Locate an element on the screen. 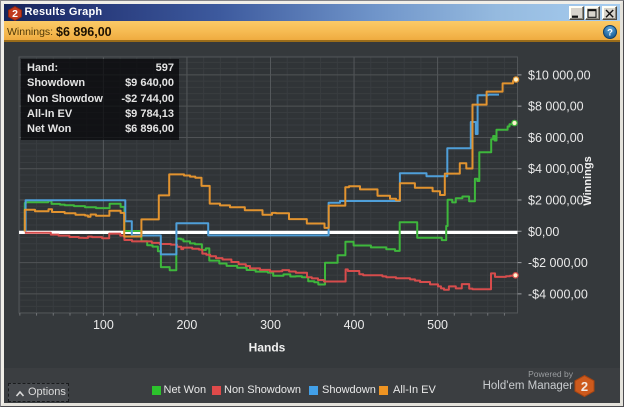  svg-text: -$4 000,00 is located at coordinates (558, 294).